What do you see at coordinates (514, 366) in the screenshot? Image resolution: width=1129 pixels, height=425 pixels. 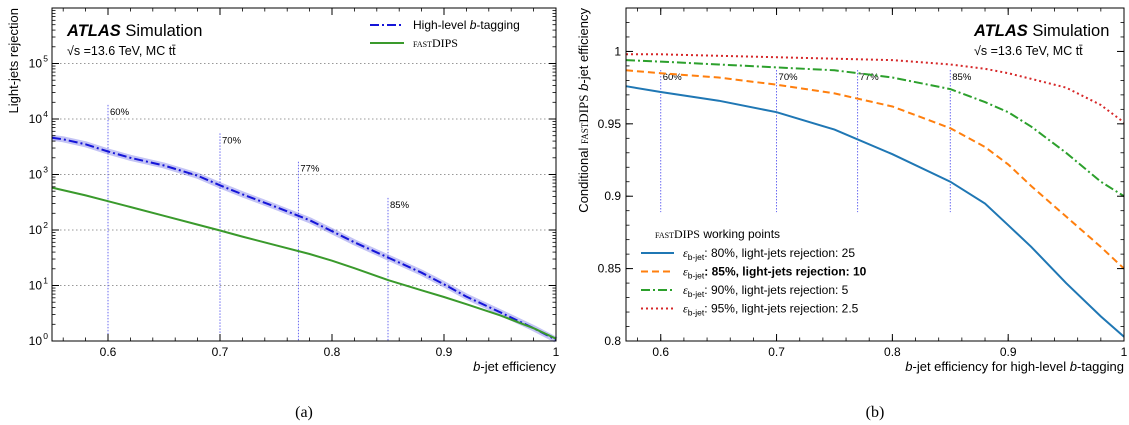 I see `x-axis-label: b-jet efficiency` at bounding box center [514, 366].